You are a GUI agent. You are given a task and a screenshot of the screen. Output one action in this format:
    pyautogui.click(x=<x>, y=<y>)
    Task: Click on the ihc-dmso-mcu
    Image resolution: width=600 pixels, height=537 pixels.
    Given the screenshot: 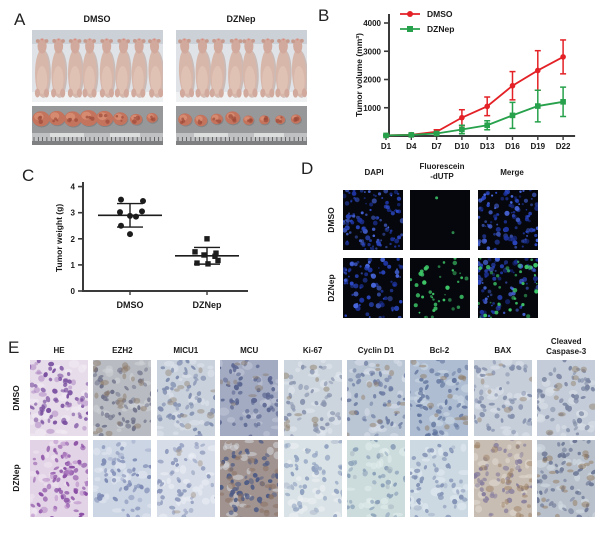 What is the action you would take?
    pyautogui.click(x=249, y=398)
    